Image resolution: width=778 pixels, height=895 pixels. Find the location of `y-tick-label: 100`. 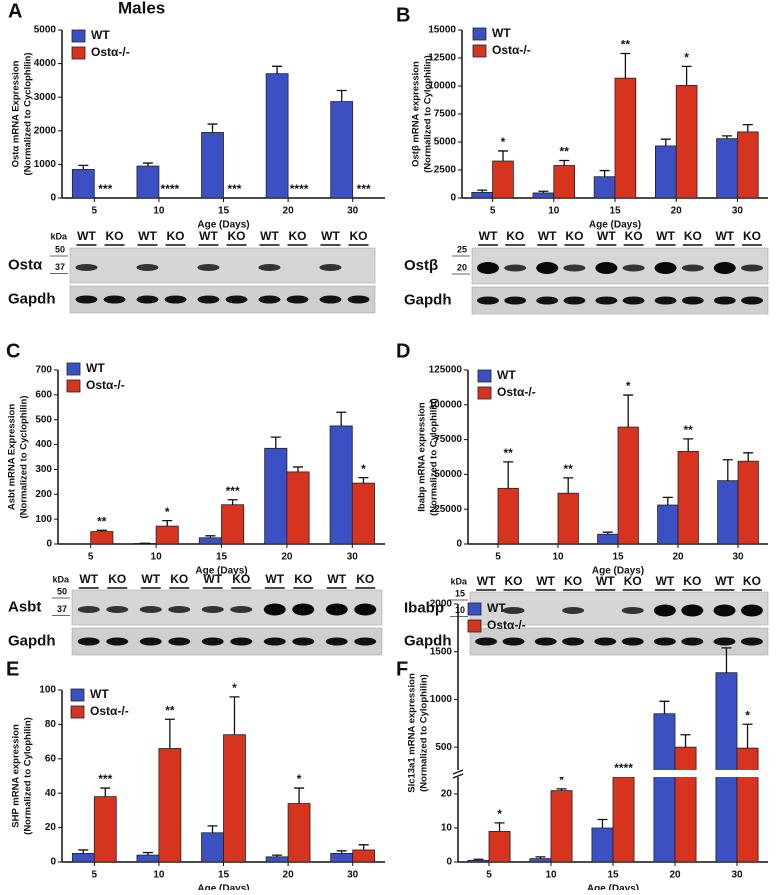

y-tick-label: 100 is located at coordinates (43, 519).